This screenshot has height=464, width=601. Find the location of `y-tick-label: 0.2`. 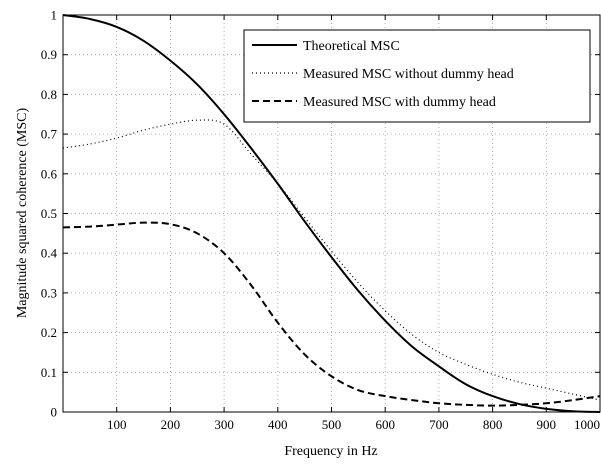

y-tick-label: 0.2 is located at coordinates (49, 332).